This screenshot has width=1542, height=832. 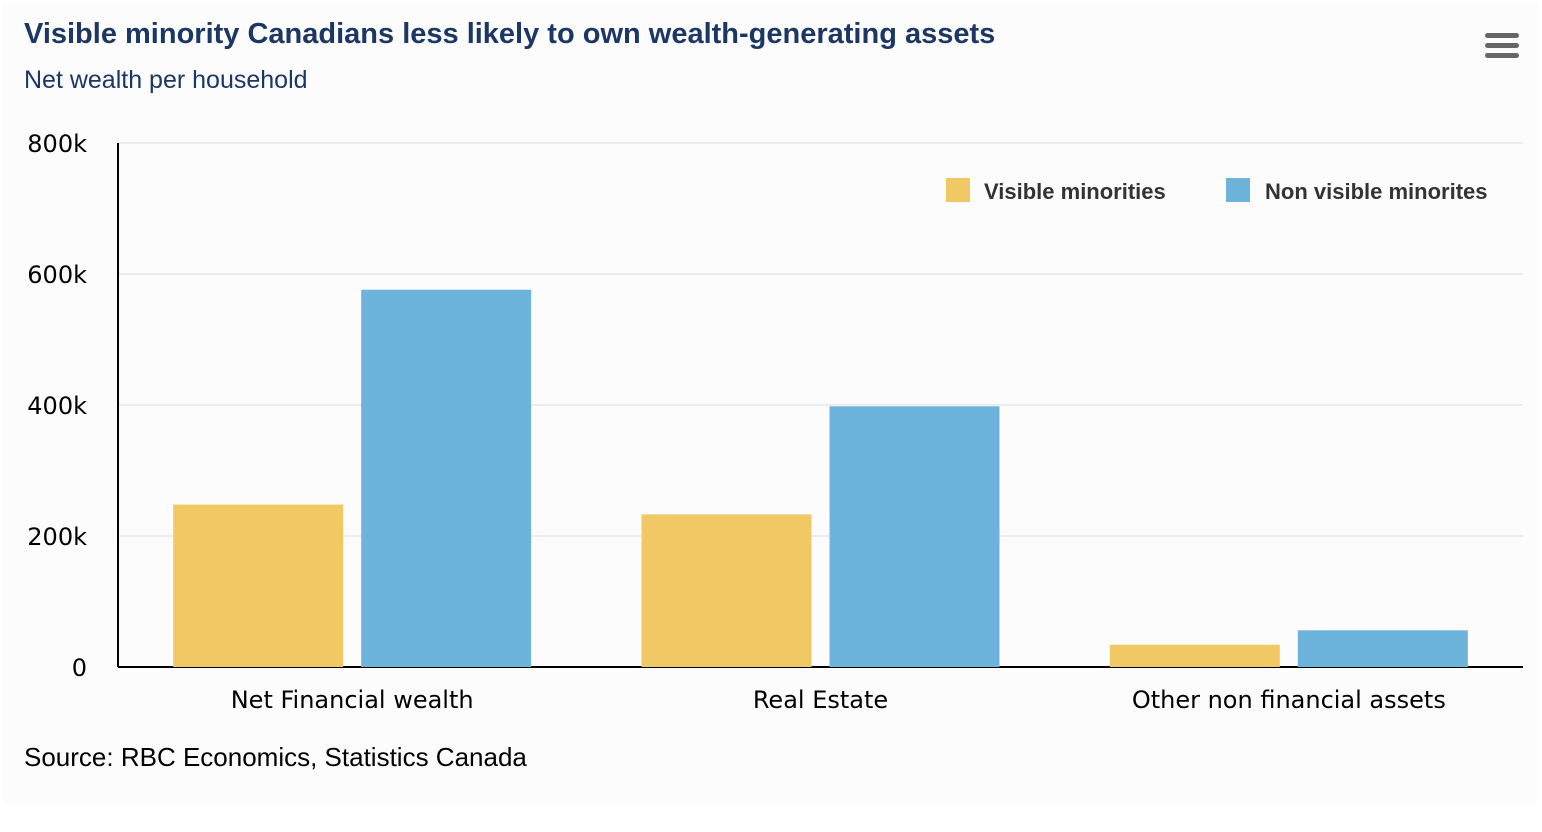 What do you see at coordinates (79, 668) in the screenshot?
I see `y-tick-label: 0` at bounding box center [79, 668].